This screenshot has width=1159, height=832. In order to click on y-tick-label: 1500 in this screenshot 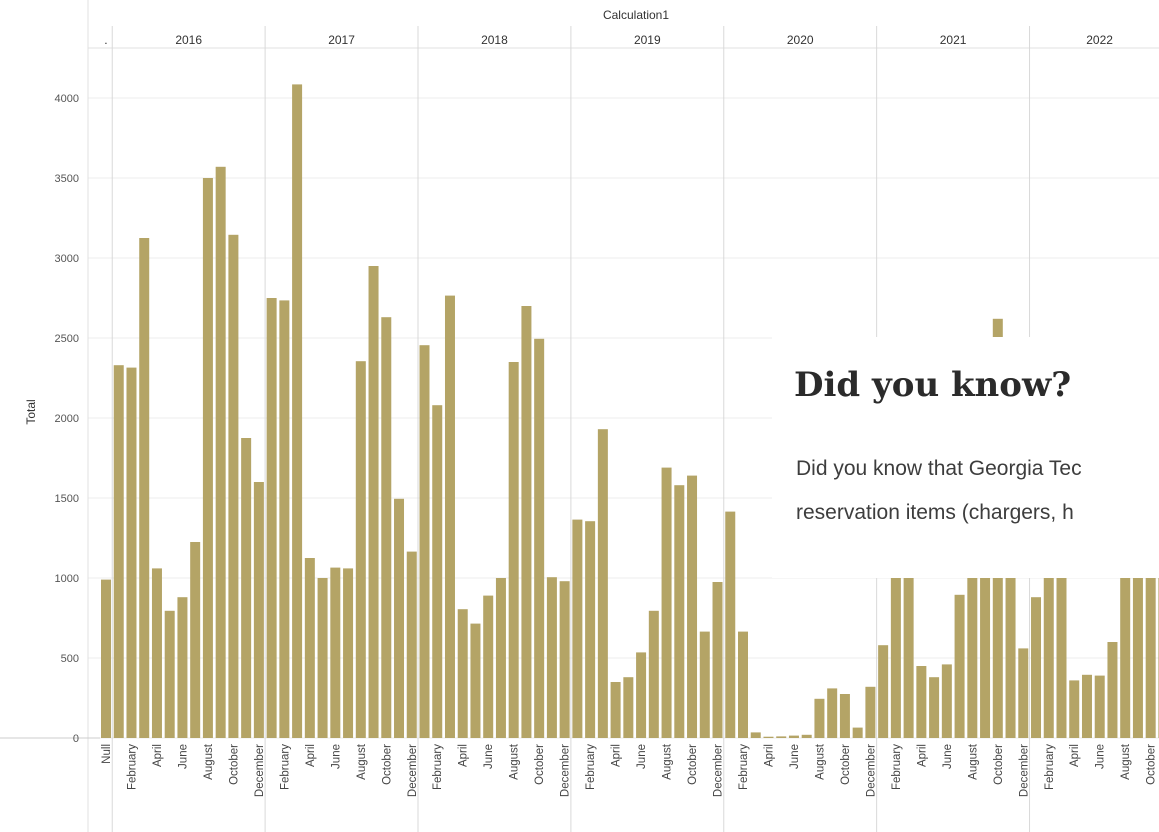, I will do `click(67, 499)`.